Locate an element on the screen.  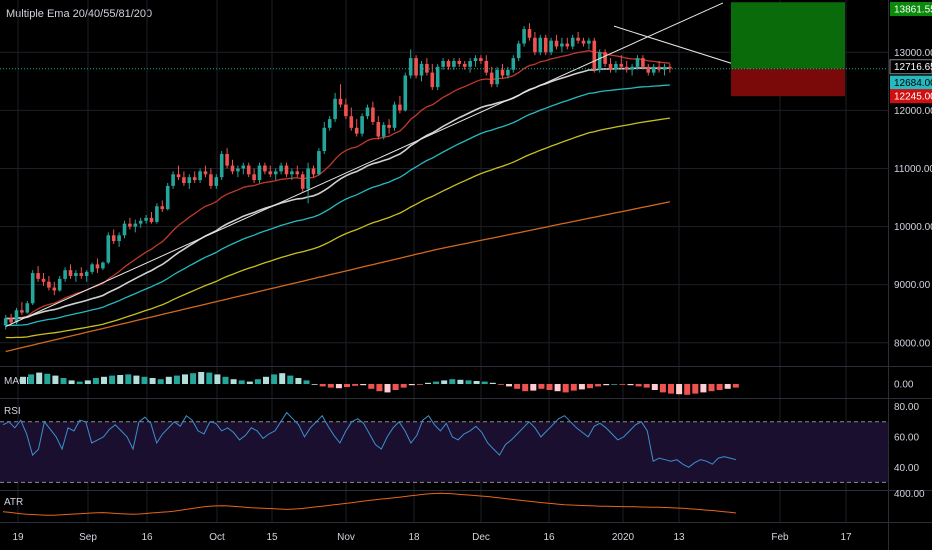
macd-tick-label: 0.00 is located at coordinates (904, 385).